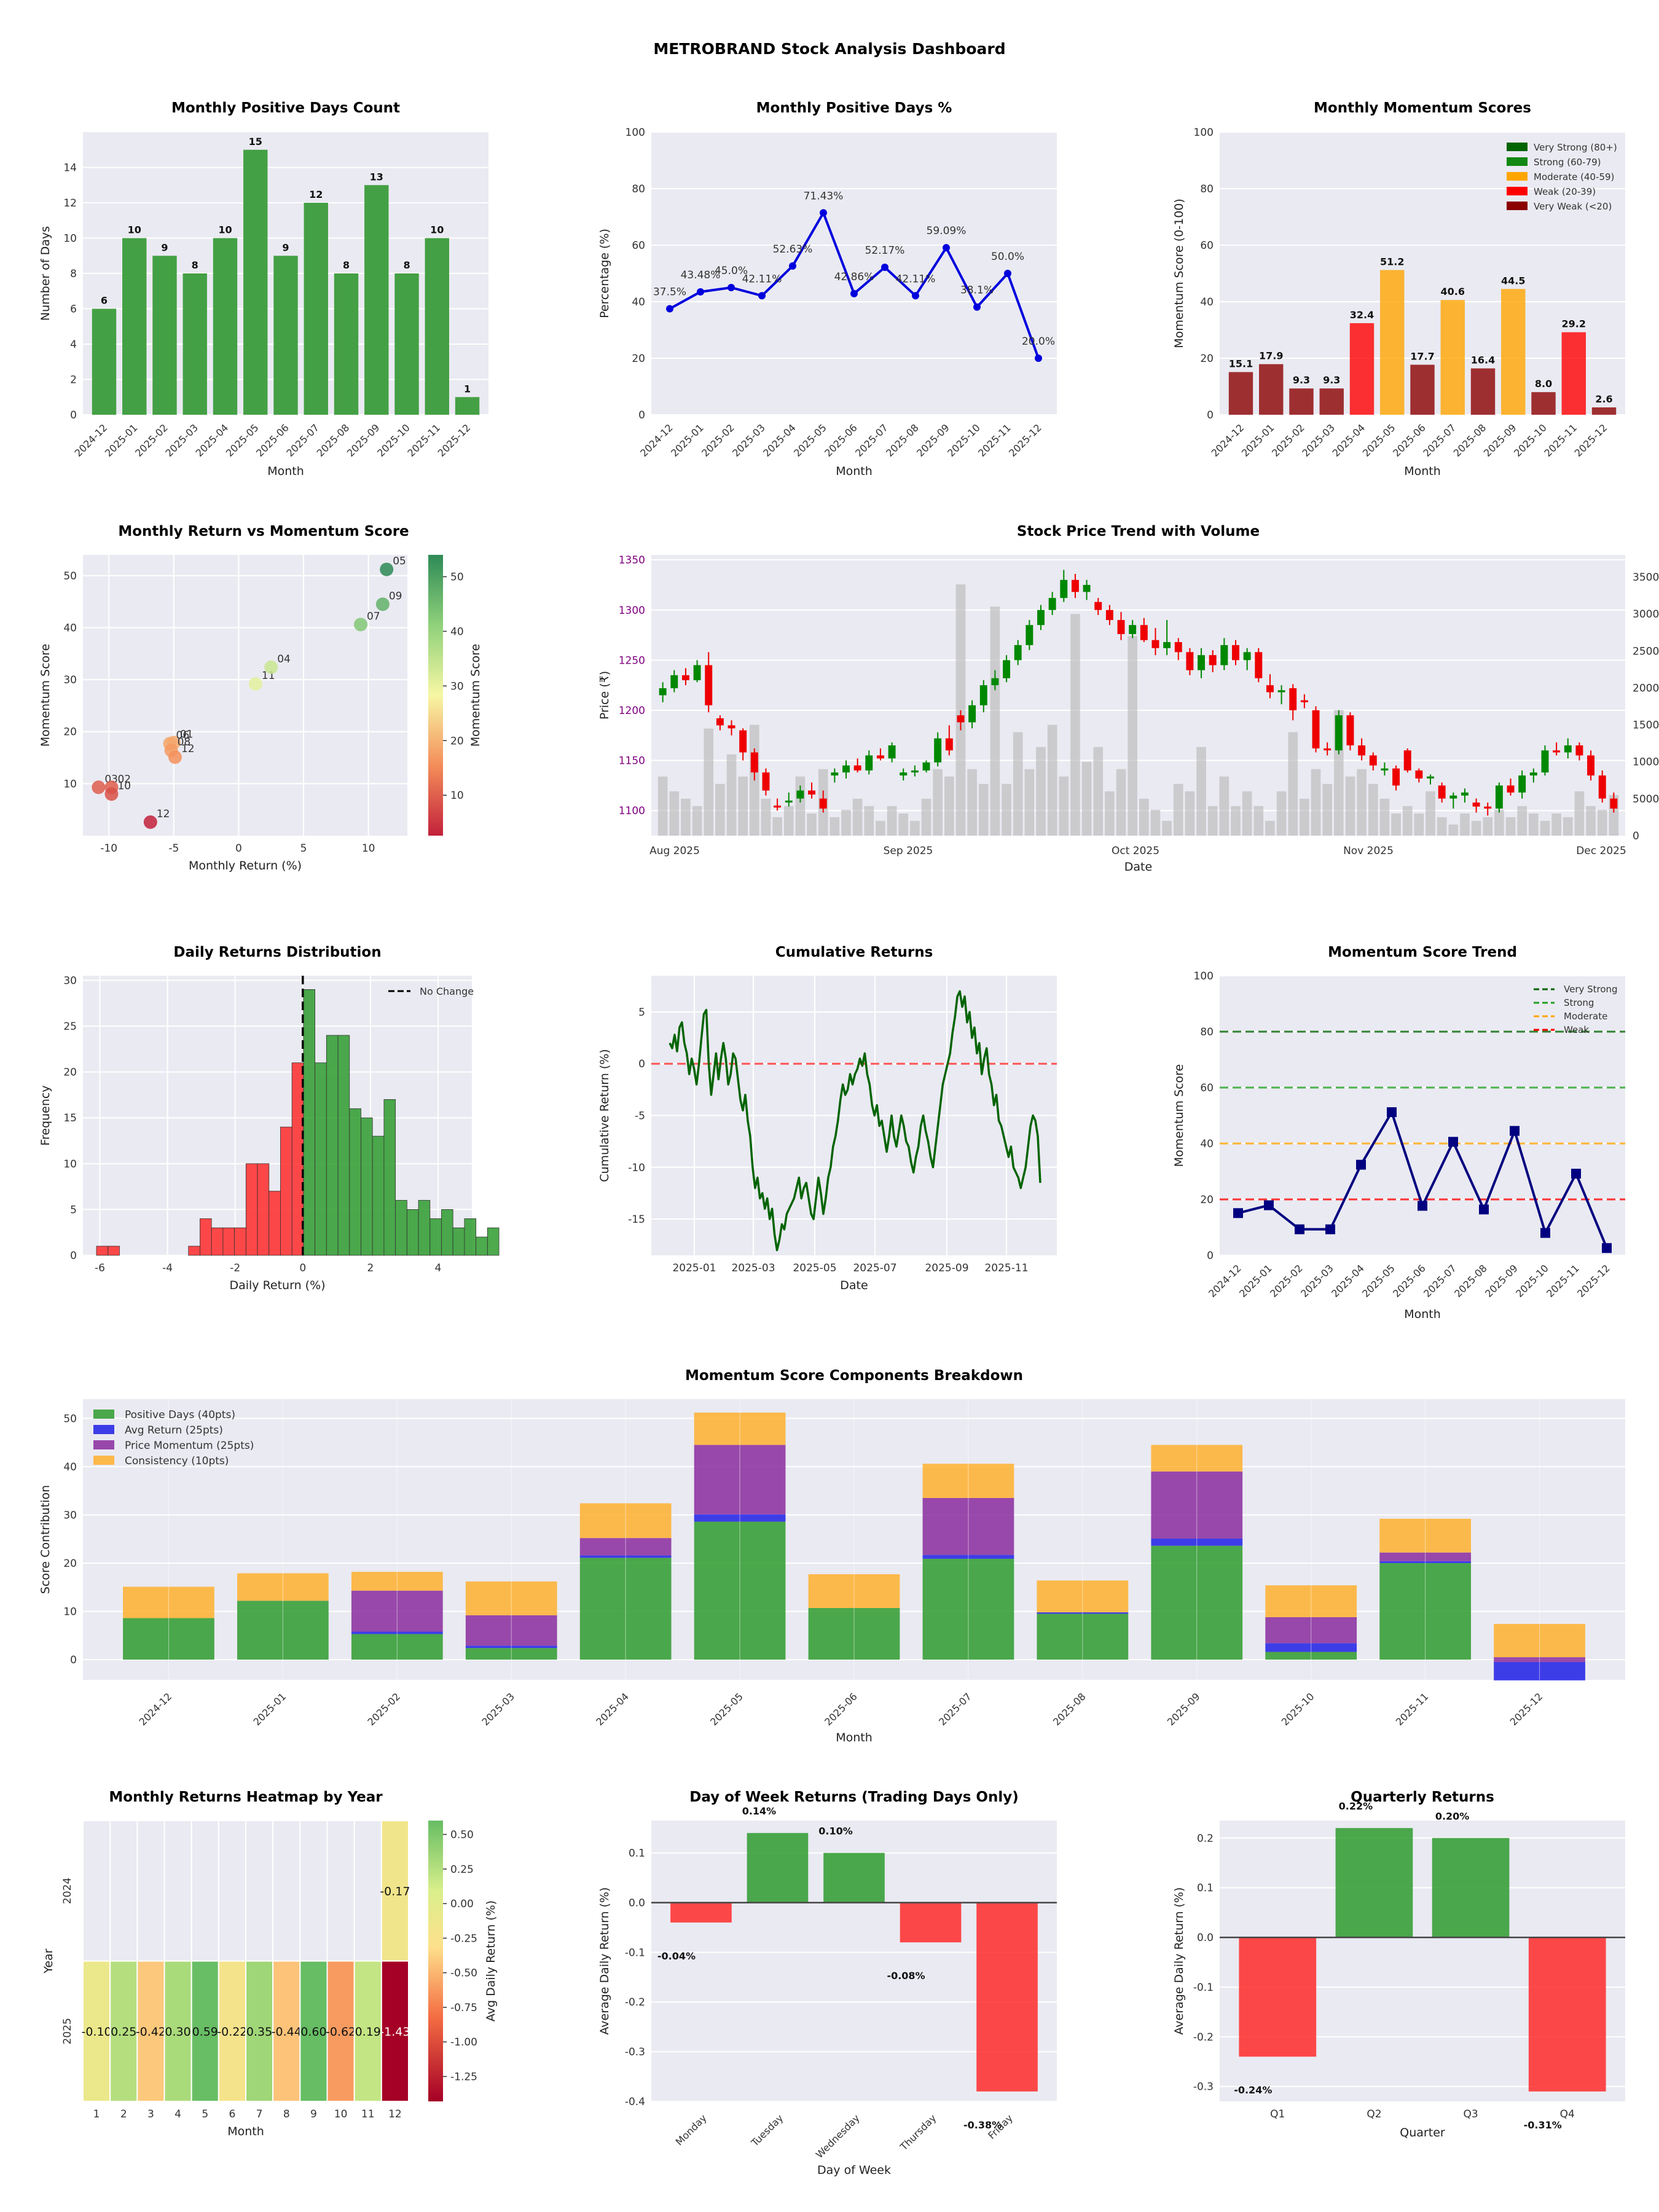  What do you see at coordinates (1374, 2114) in the screenshot?
I see `quarter-xtick: Q2` at bounding box center [1374, 2114].